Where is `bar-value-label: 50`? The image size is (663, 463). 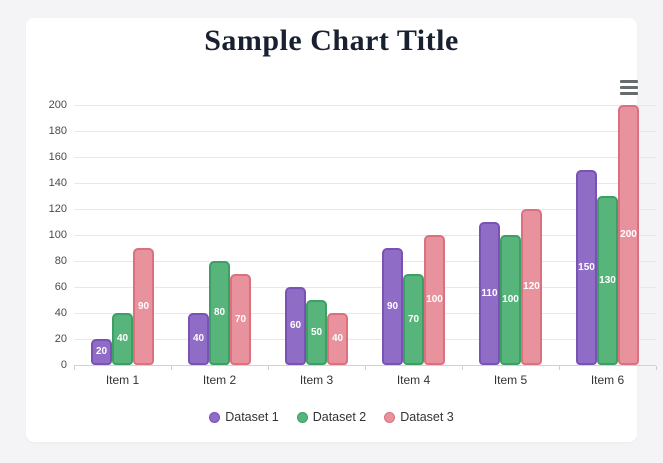
bar-value-label: 50 is located at coordinates (316, 332).